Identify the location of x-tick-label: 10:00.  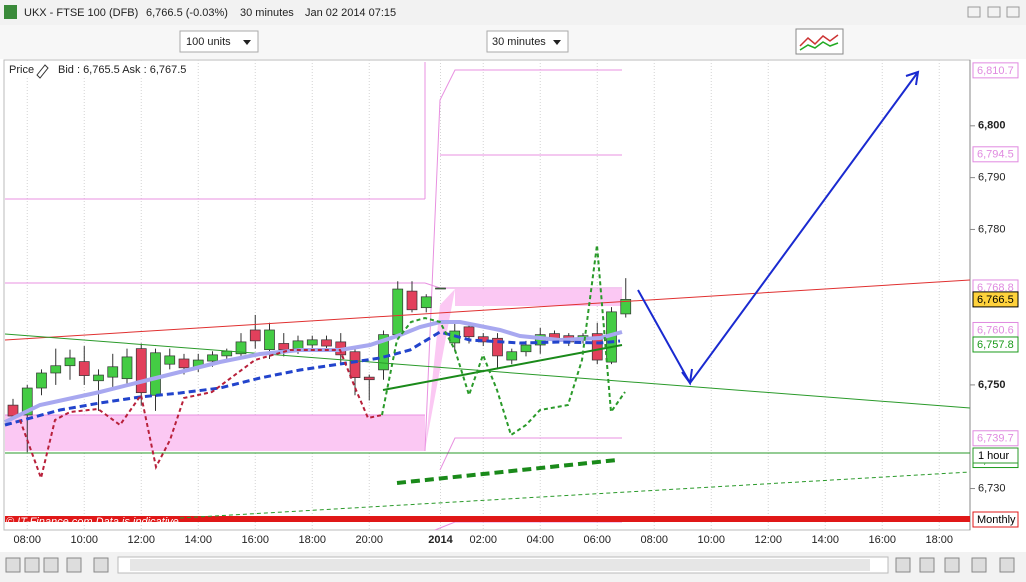
(711, 540).